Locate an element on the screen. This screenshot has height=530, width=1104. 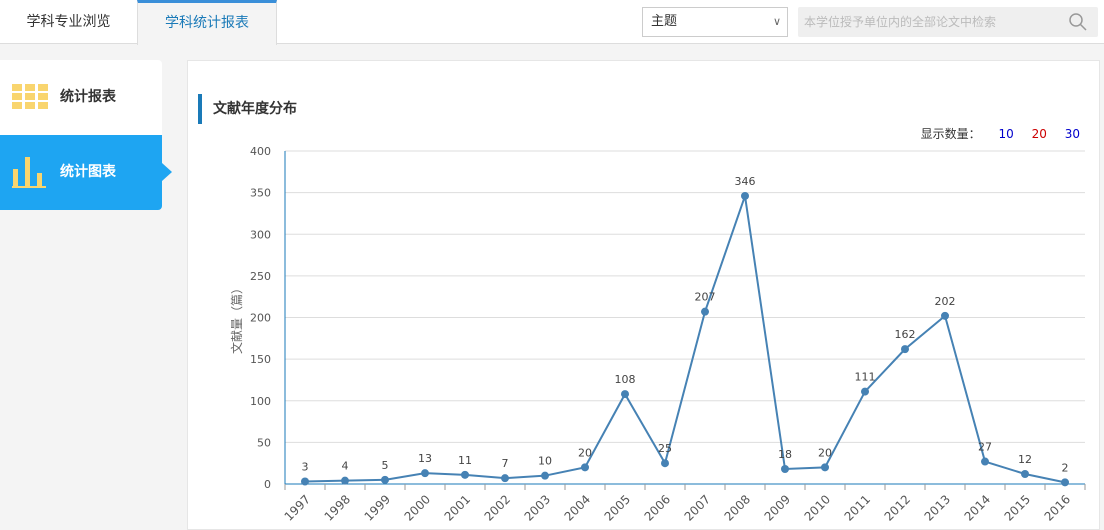
sidebar: 统计报表 统计图表 is located at coordinates (86, 135).